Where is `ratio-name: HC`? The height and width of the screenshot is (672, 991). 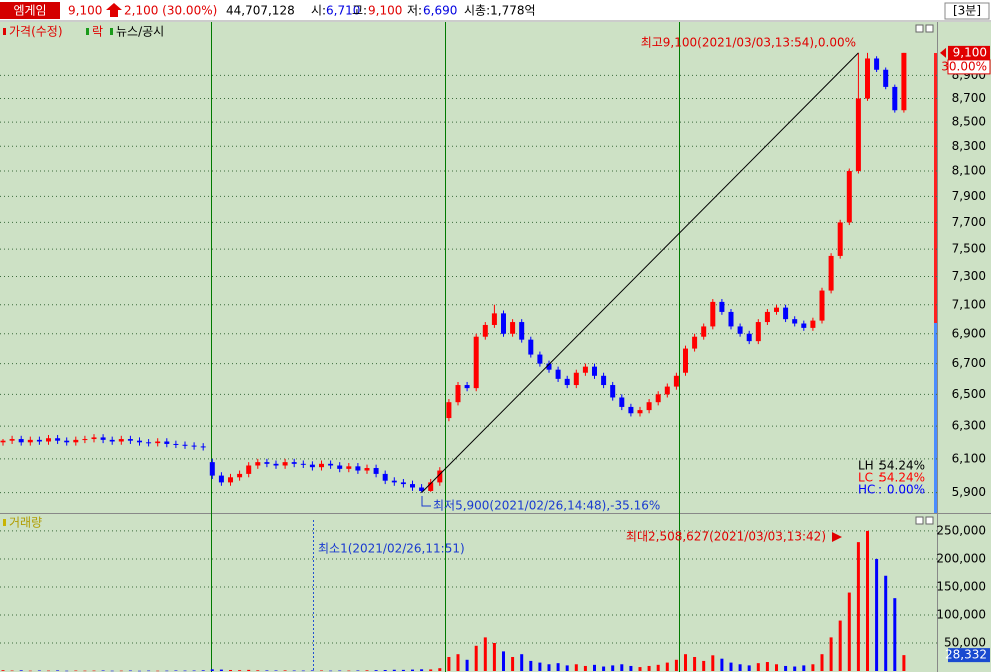
ratio-name: HC is located at coordinates (866, 490).